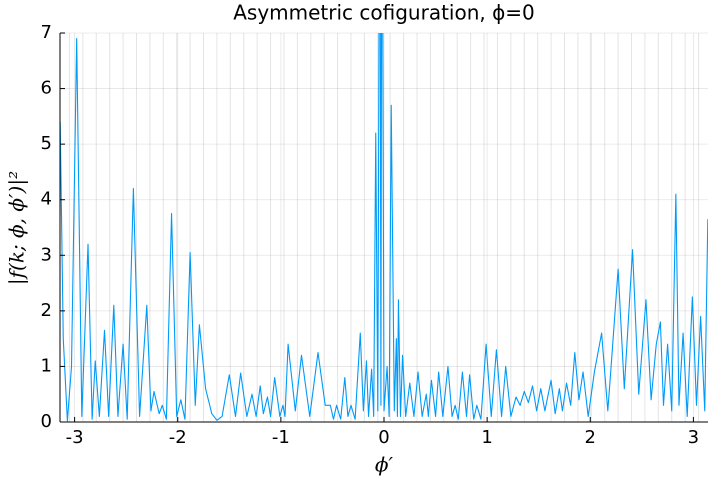 The width and height of the screenshot is (720, 480). Describe the element at coordinates (46, 32) in the screenshot. I see `y-tick-label: 7` at that location.